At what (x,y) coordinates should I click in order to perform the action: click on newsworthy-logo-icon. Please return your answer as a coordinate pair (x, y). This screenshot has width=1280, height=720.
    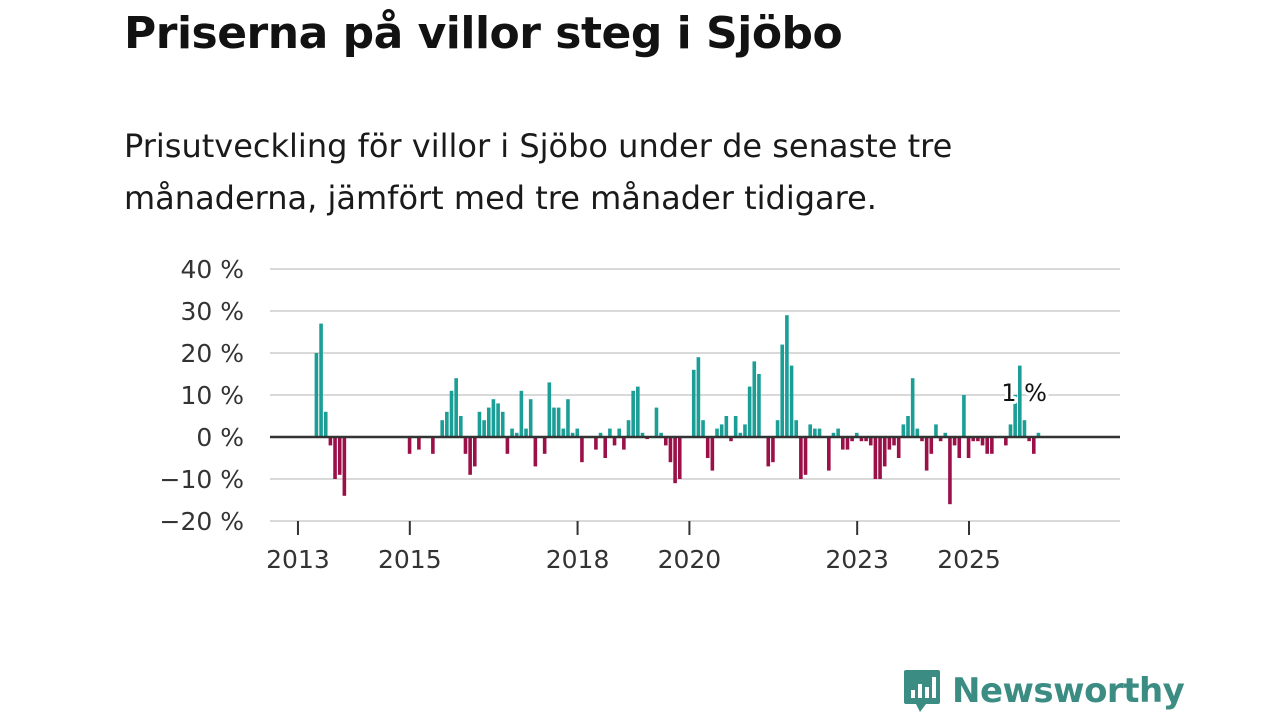
    Looking at the image, I should click on (922, 691).